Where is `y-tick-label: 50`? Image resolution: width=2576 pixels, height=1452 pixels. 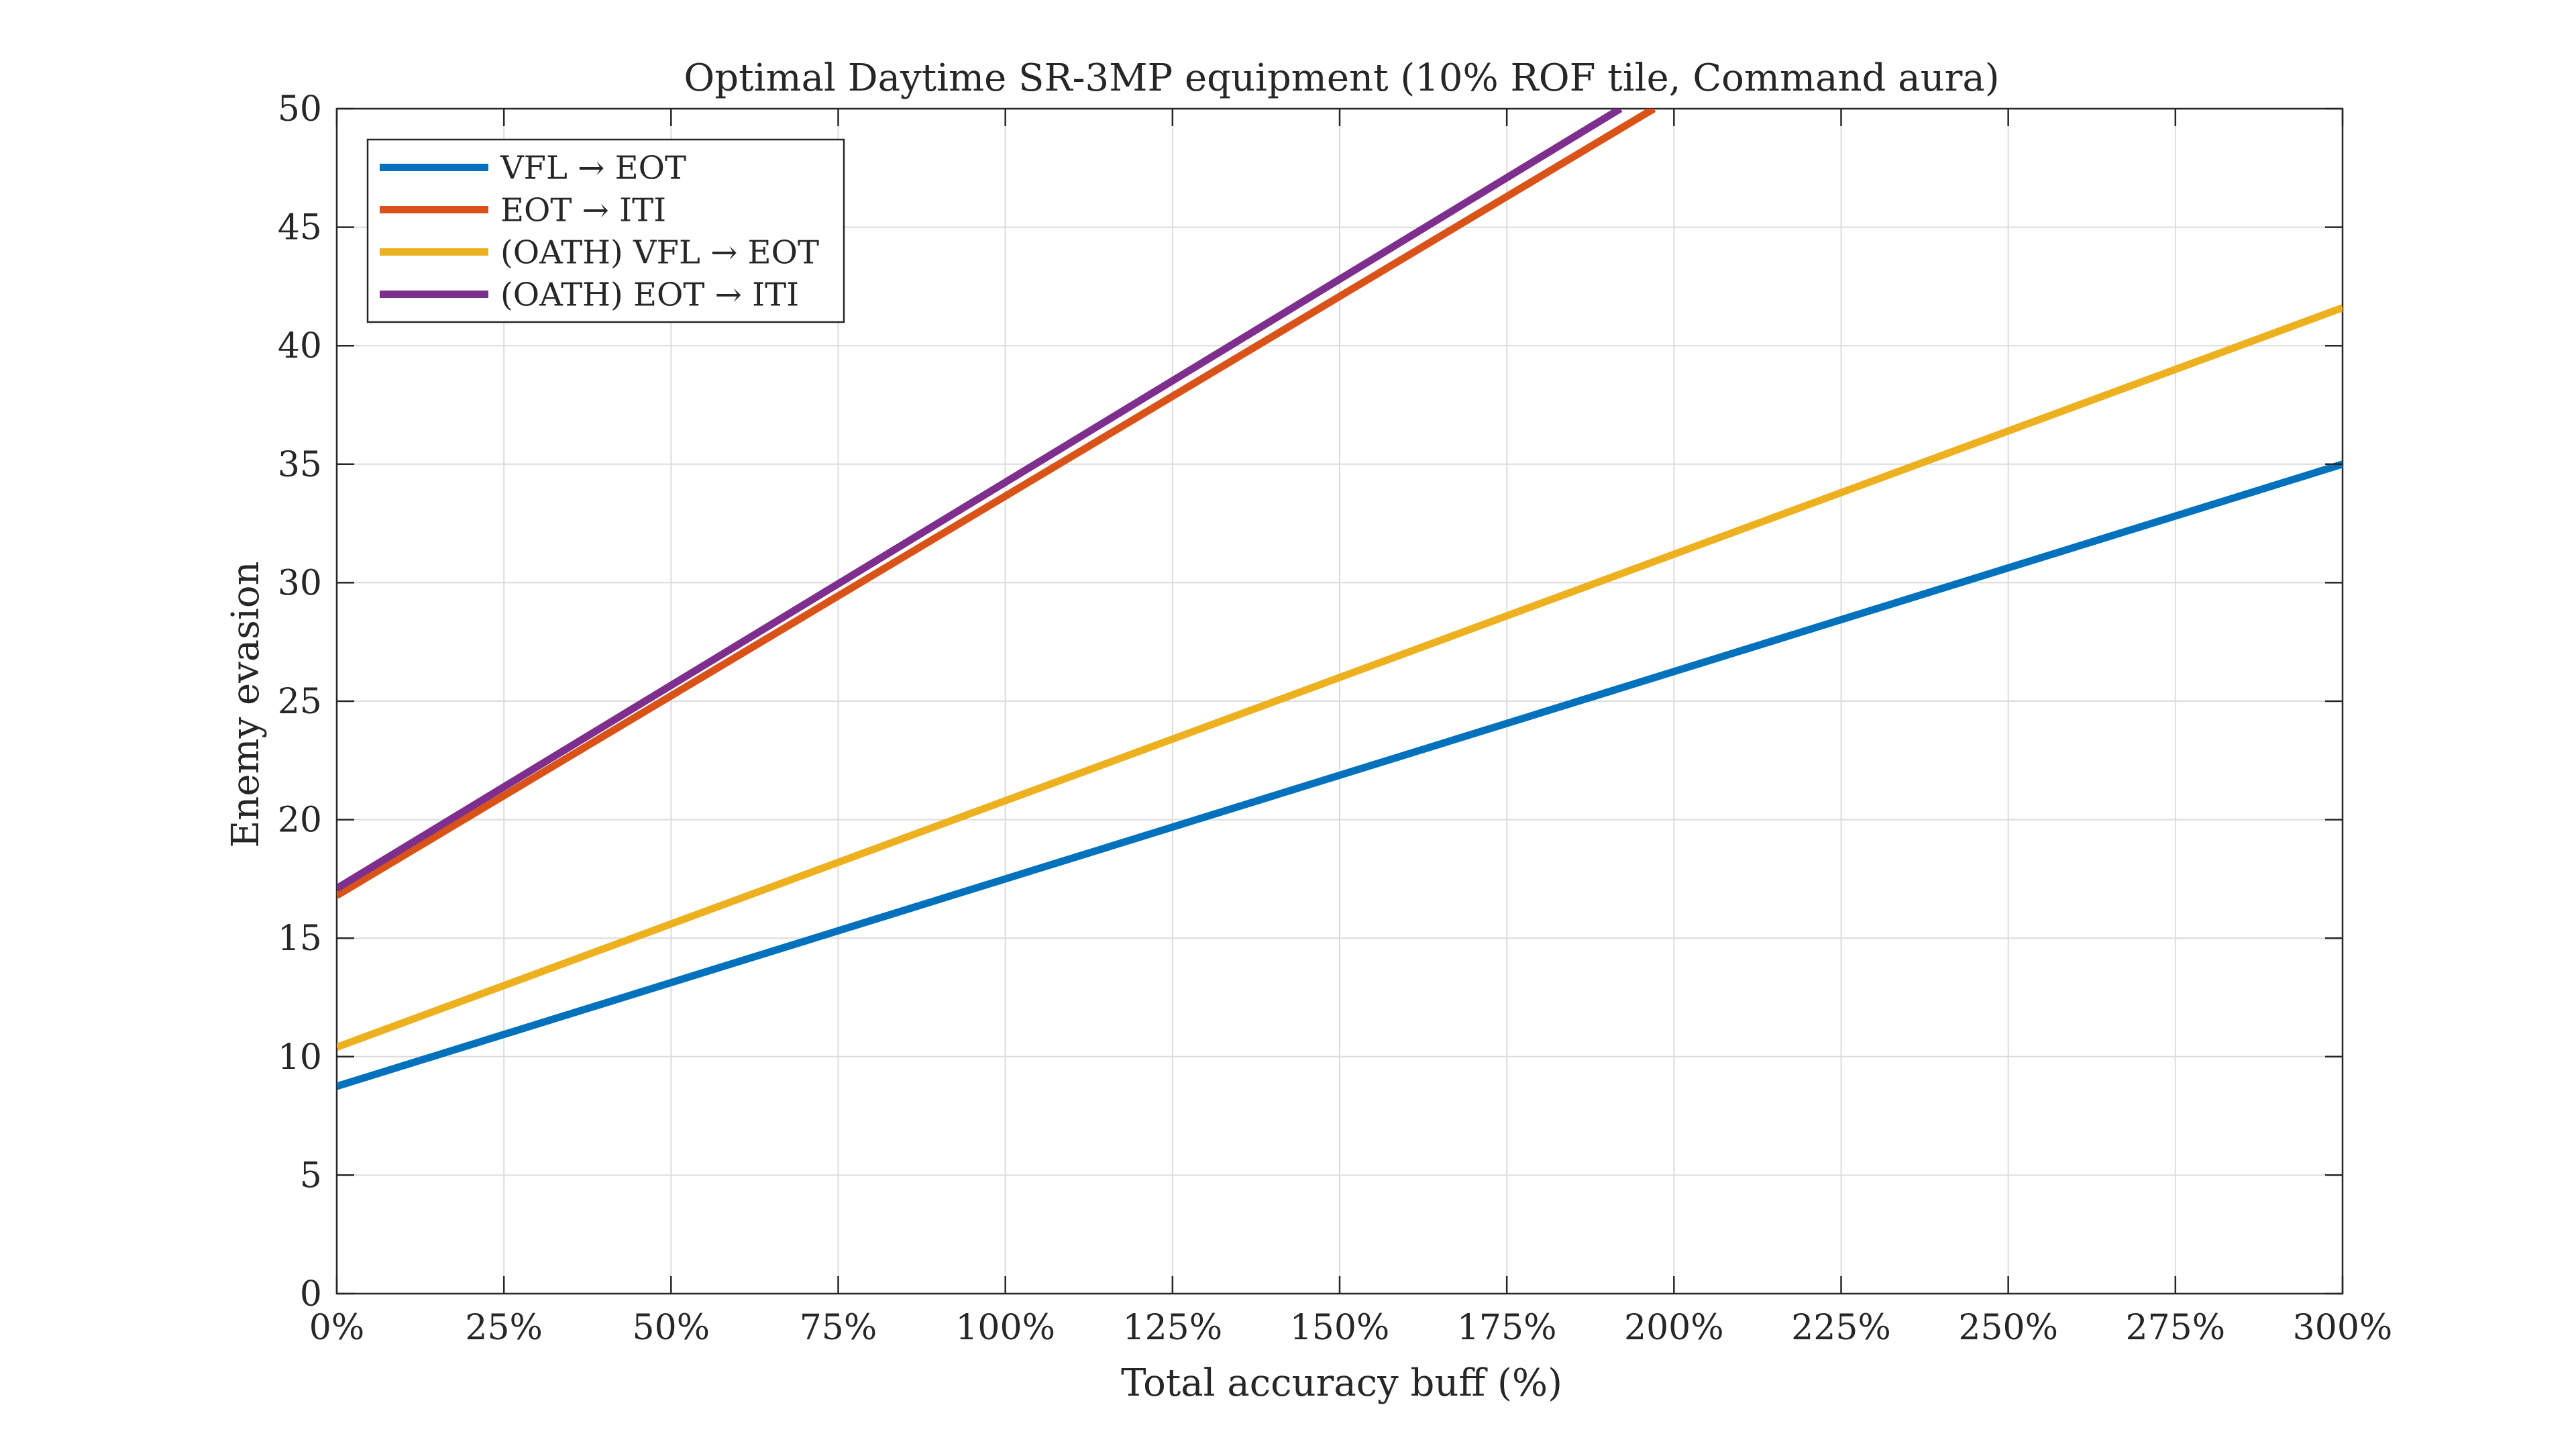 y-tick-label: 50 is located at coordinates (300, 109).